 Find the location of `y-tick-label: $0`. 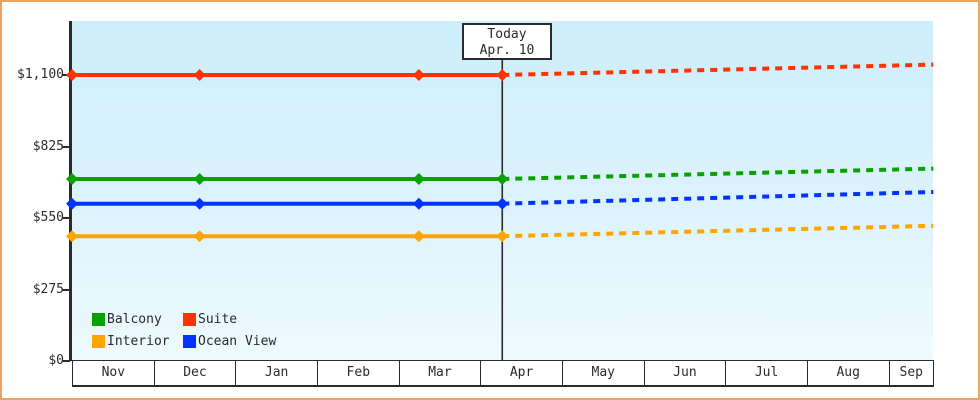

y-tick-label: $0 is located at coordinates (56, 360).